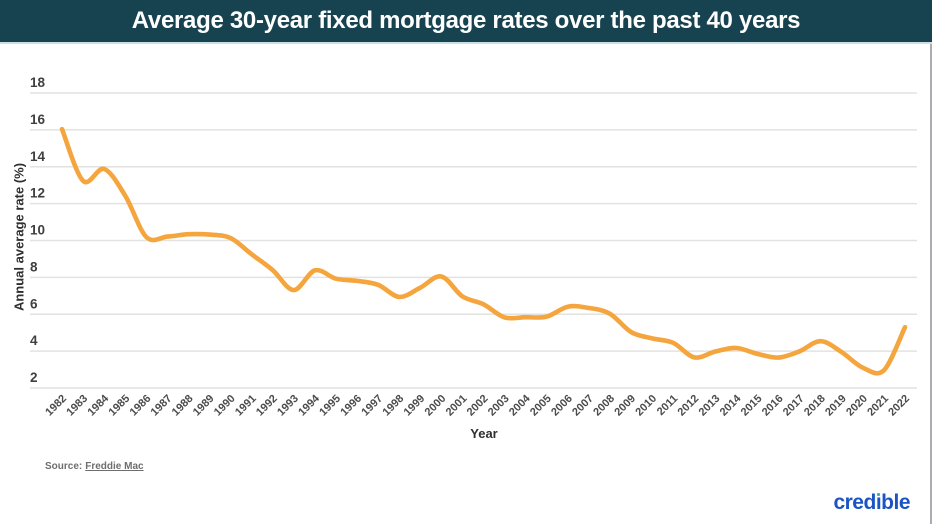  What do you see at coordinates (37, 193) in the screenshot?
I see `y-tick-label: 12` at bounding box center [37, 193].